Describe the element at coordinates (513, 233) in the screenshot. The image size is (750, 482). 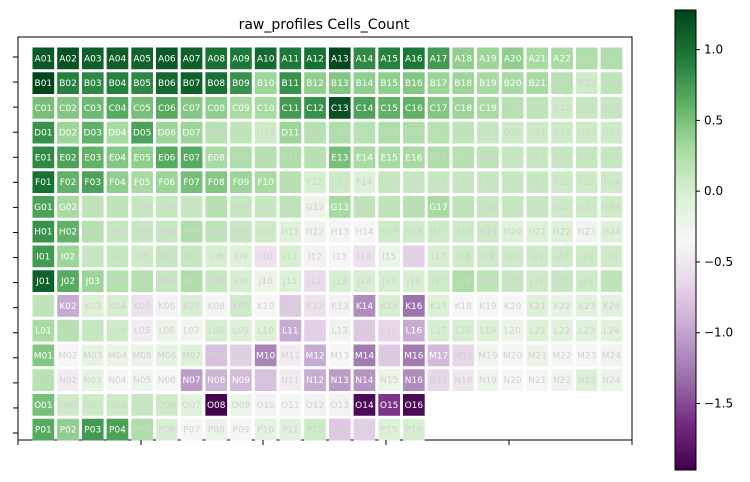
I see `heatmap-cell-label: H20` at that location.